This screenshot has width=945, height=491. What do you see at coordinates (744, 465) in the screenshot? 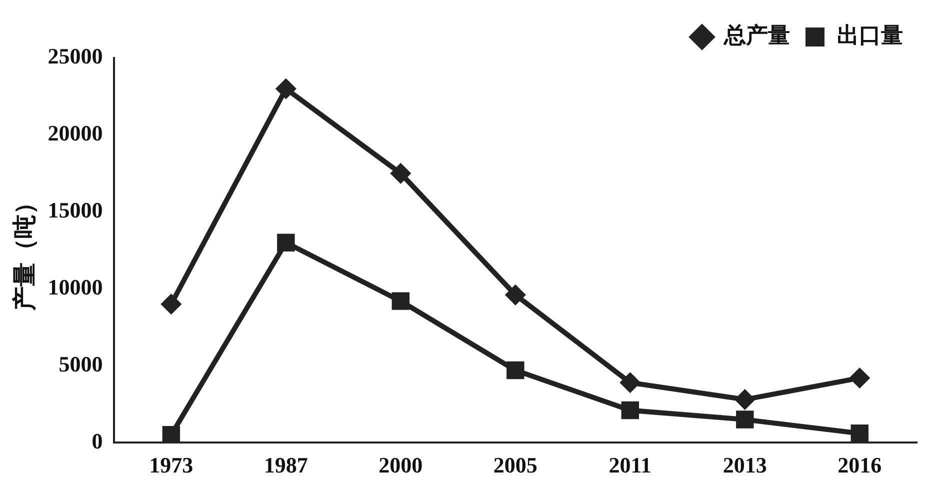
I see `x-tick-label: 2013` at bounding box center [744, 465].